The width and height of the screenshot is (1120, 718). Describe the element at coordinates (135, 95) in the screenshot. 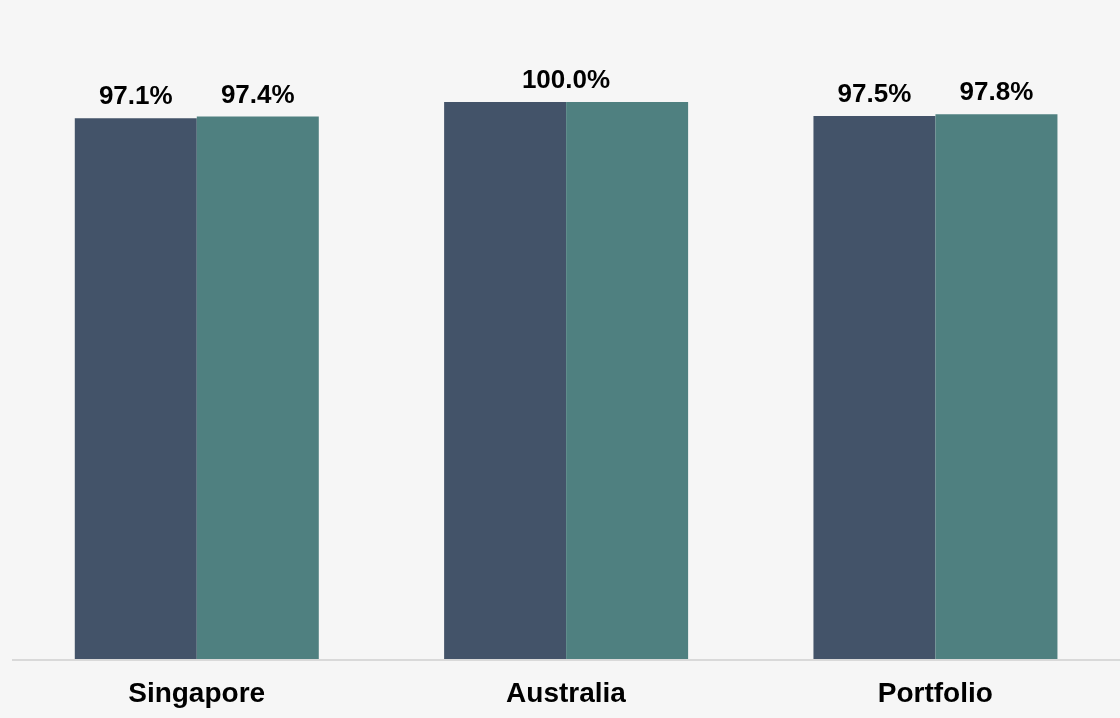

I see `data-label: 97.1%` at that location.